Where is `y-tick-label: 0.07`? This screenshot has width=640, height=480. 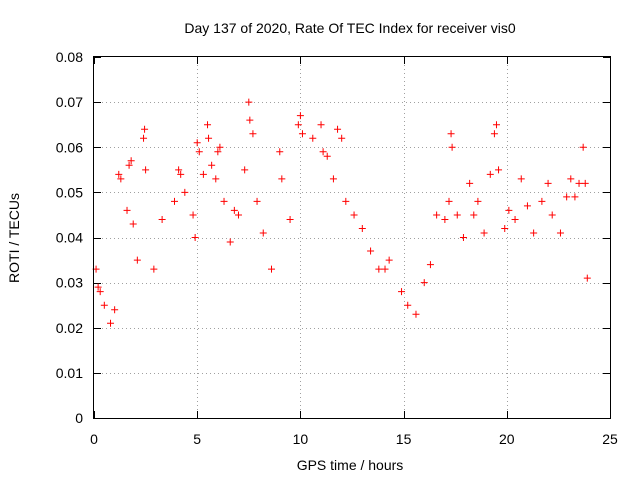
y-tick-label: 0.07 is located at coordinates (69, 102).